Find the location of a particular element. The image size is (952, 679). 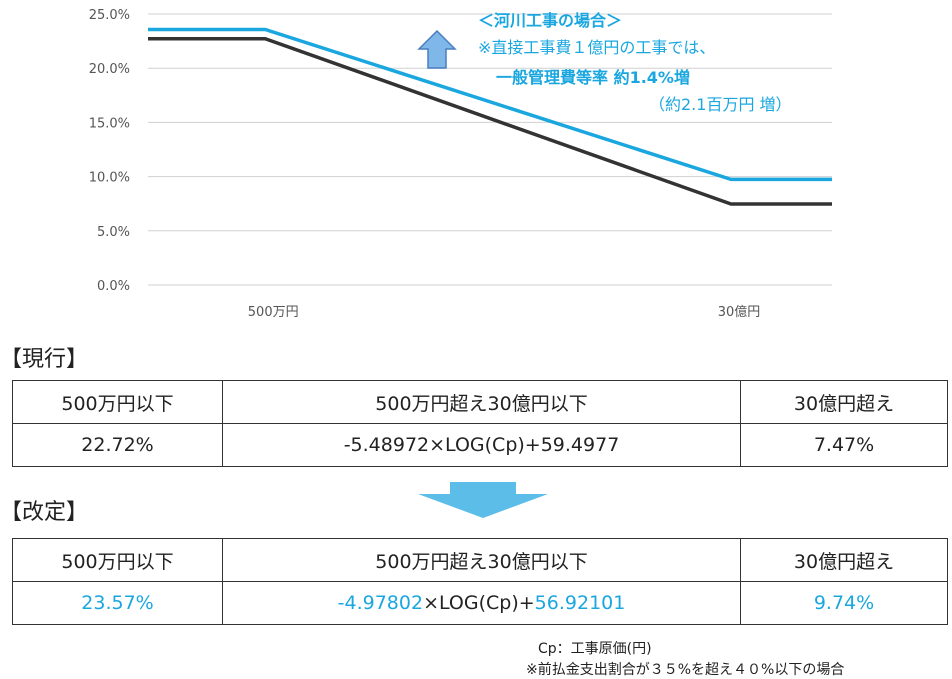

down-arrow-icon is located at coordinates (483, 500).